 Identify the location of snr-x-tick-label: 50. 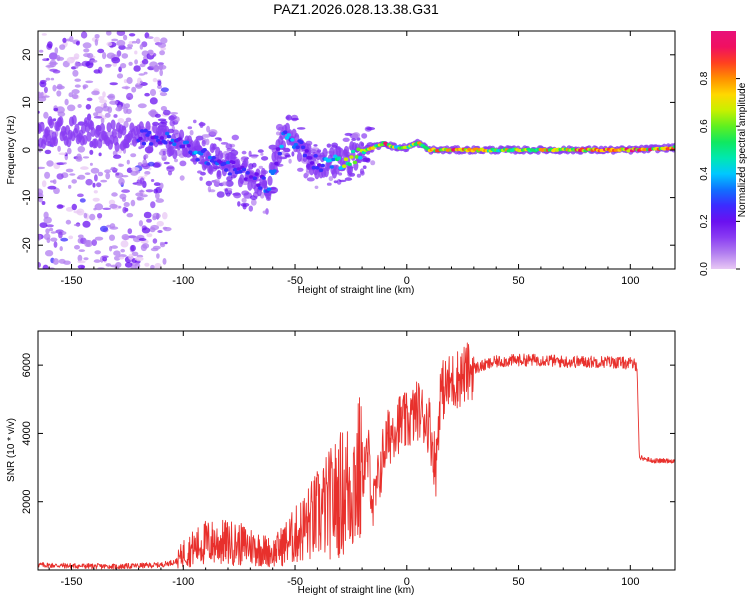
(518, 582).